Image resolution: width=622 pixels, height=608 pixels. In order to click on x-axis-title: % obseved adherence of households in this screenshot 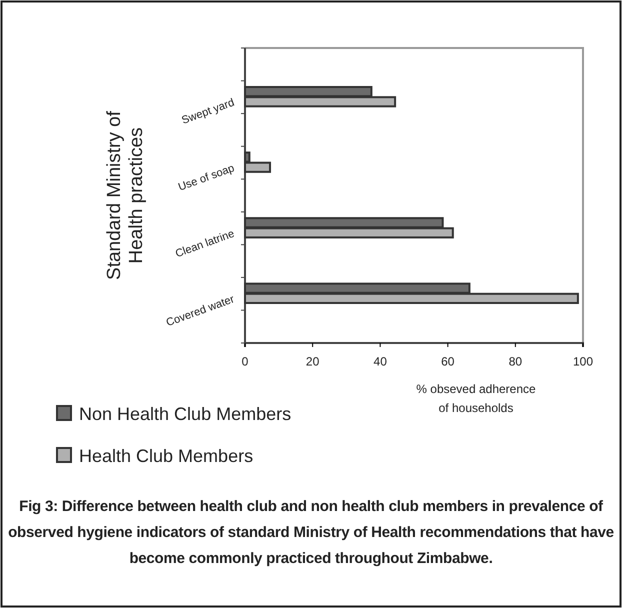, I will do `click(476, 399)`.